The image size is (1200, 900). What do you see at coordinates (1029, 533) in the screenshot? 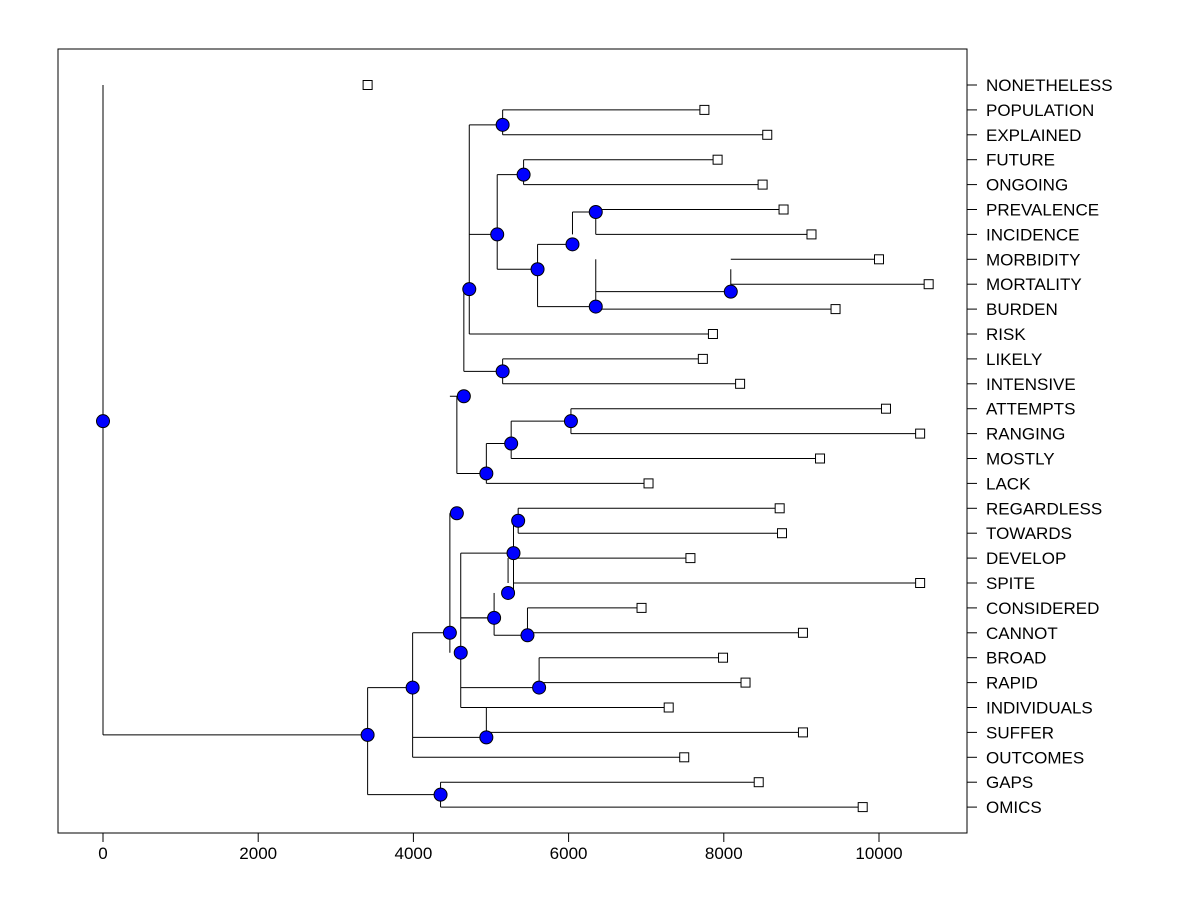
I see `leaf-label: TOWARDS` at bounding box center [1029, 533].